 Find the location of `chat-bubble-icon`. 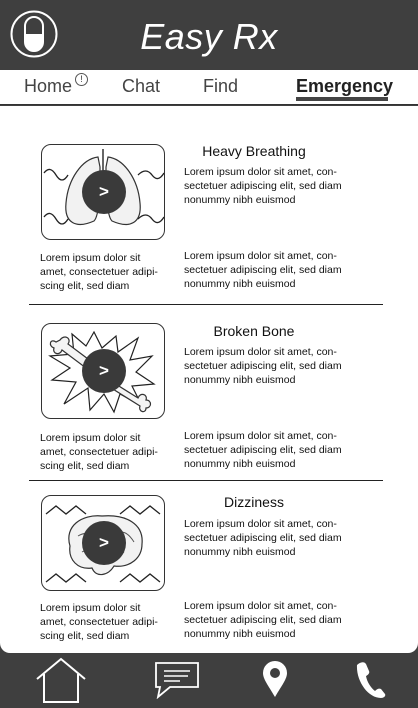

chat-bubble-icon is located at coordinates (177, 681).